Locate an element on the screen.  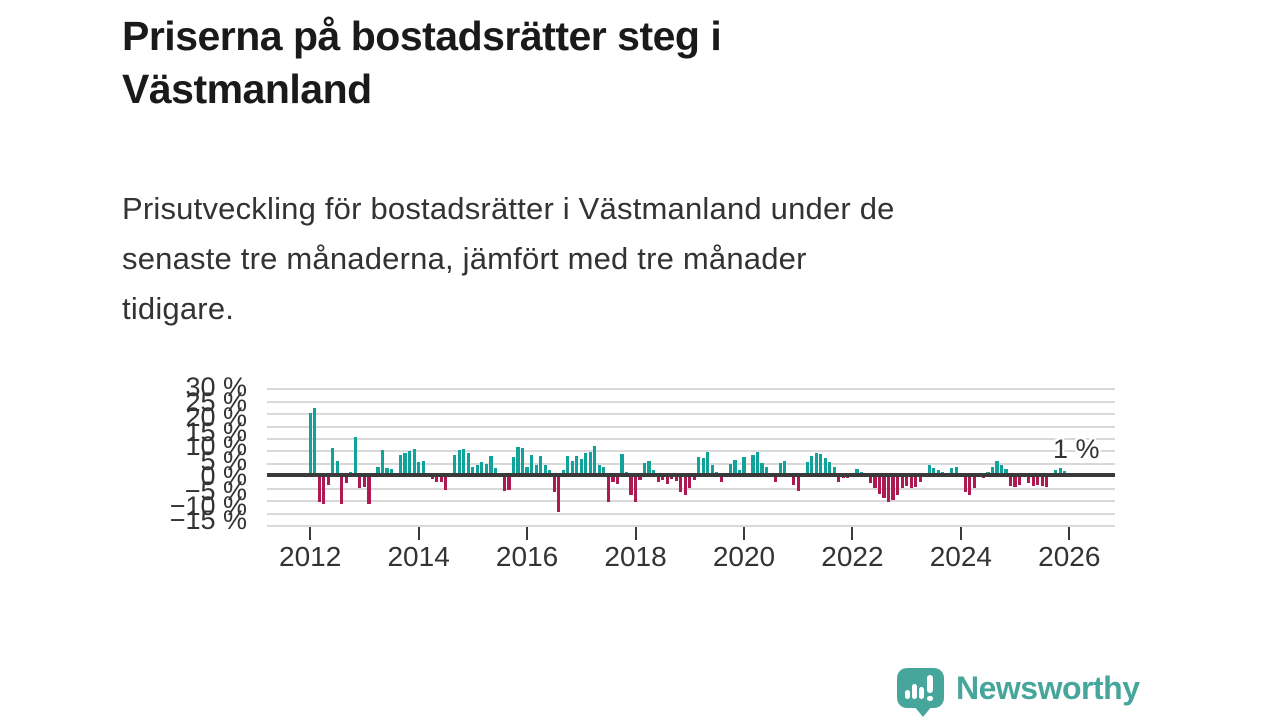
title-line-1: Priserna på bostadsrätter steg i is located at coordinates (422, 36).